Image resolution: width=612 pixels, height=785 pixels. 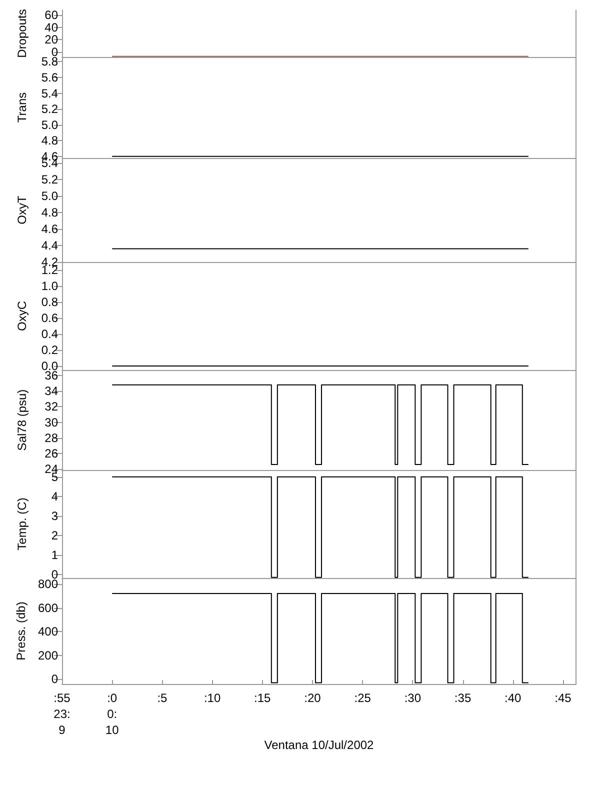 I want to click on x-tick-label: :20, so click(x=313, y=698).